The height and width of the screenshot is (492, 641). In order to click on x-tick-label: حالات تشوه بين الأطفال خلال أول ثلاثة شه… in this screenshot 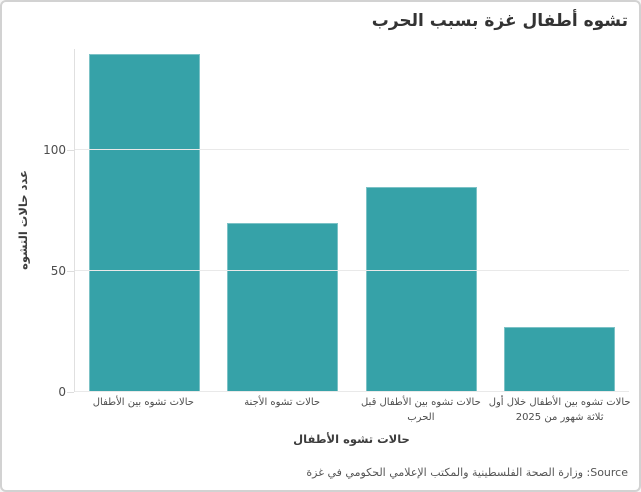, I will do `click(559, 410)`.